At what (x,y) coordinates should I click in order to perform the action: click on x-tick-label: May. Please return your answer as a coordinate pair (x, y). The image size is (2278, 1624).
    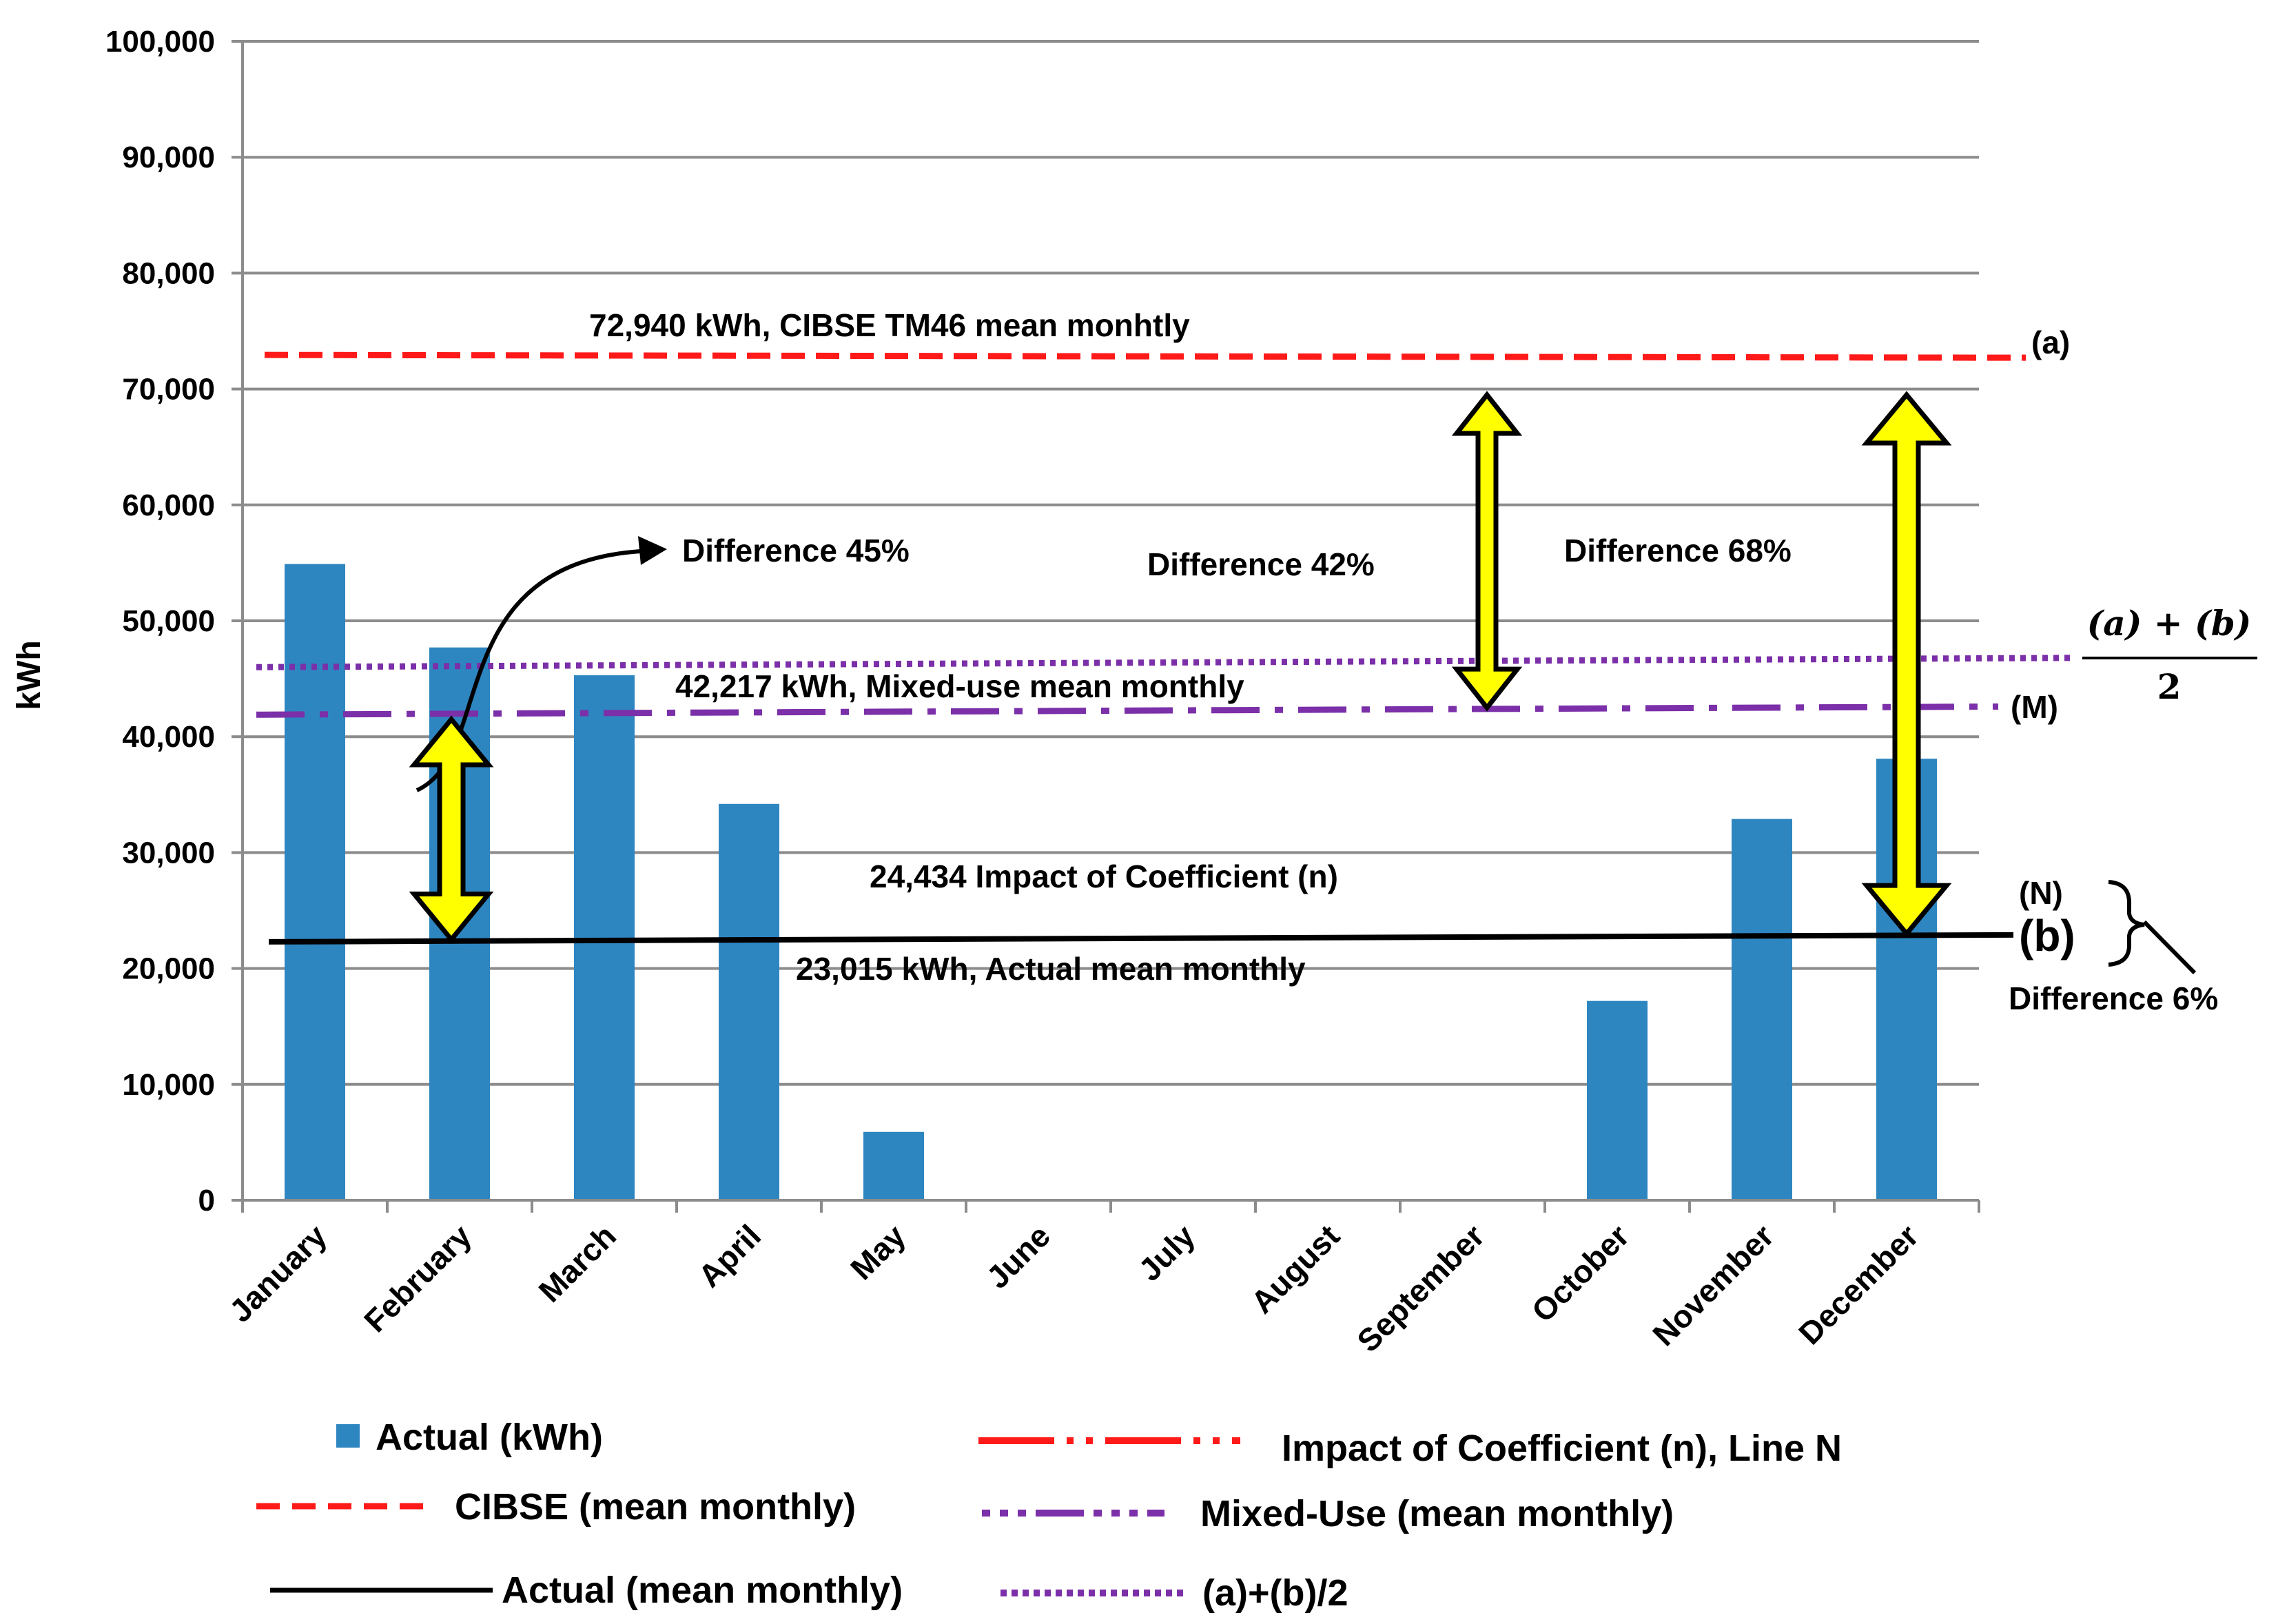
    Looking at the image, I should click on (877, 1251).